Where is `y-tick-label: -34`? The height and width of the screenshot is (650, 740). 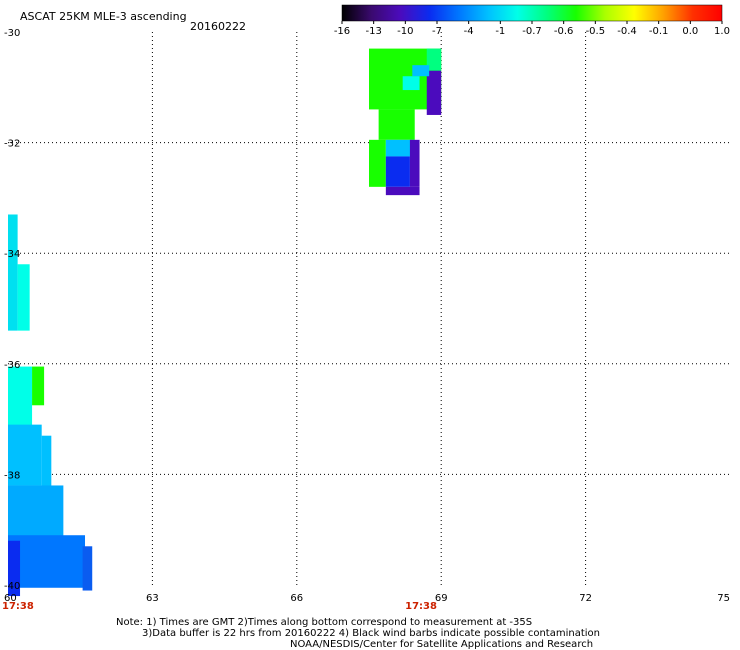
y-tick-label: -34 is located at coordinates (12, 254).